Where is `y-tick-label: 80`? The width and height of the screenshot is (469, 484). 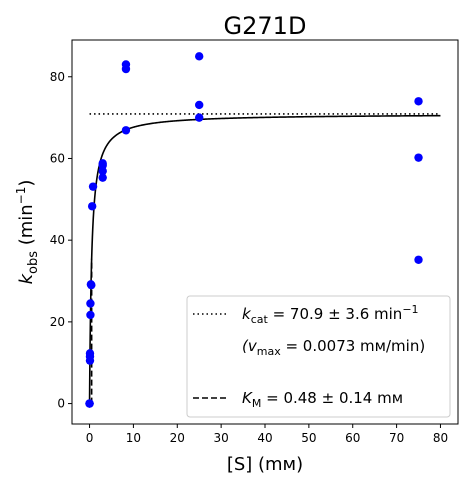 y-tick-label: 80 is located at coordinates (57, 77).